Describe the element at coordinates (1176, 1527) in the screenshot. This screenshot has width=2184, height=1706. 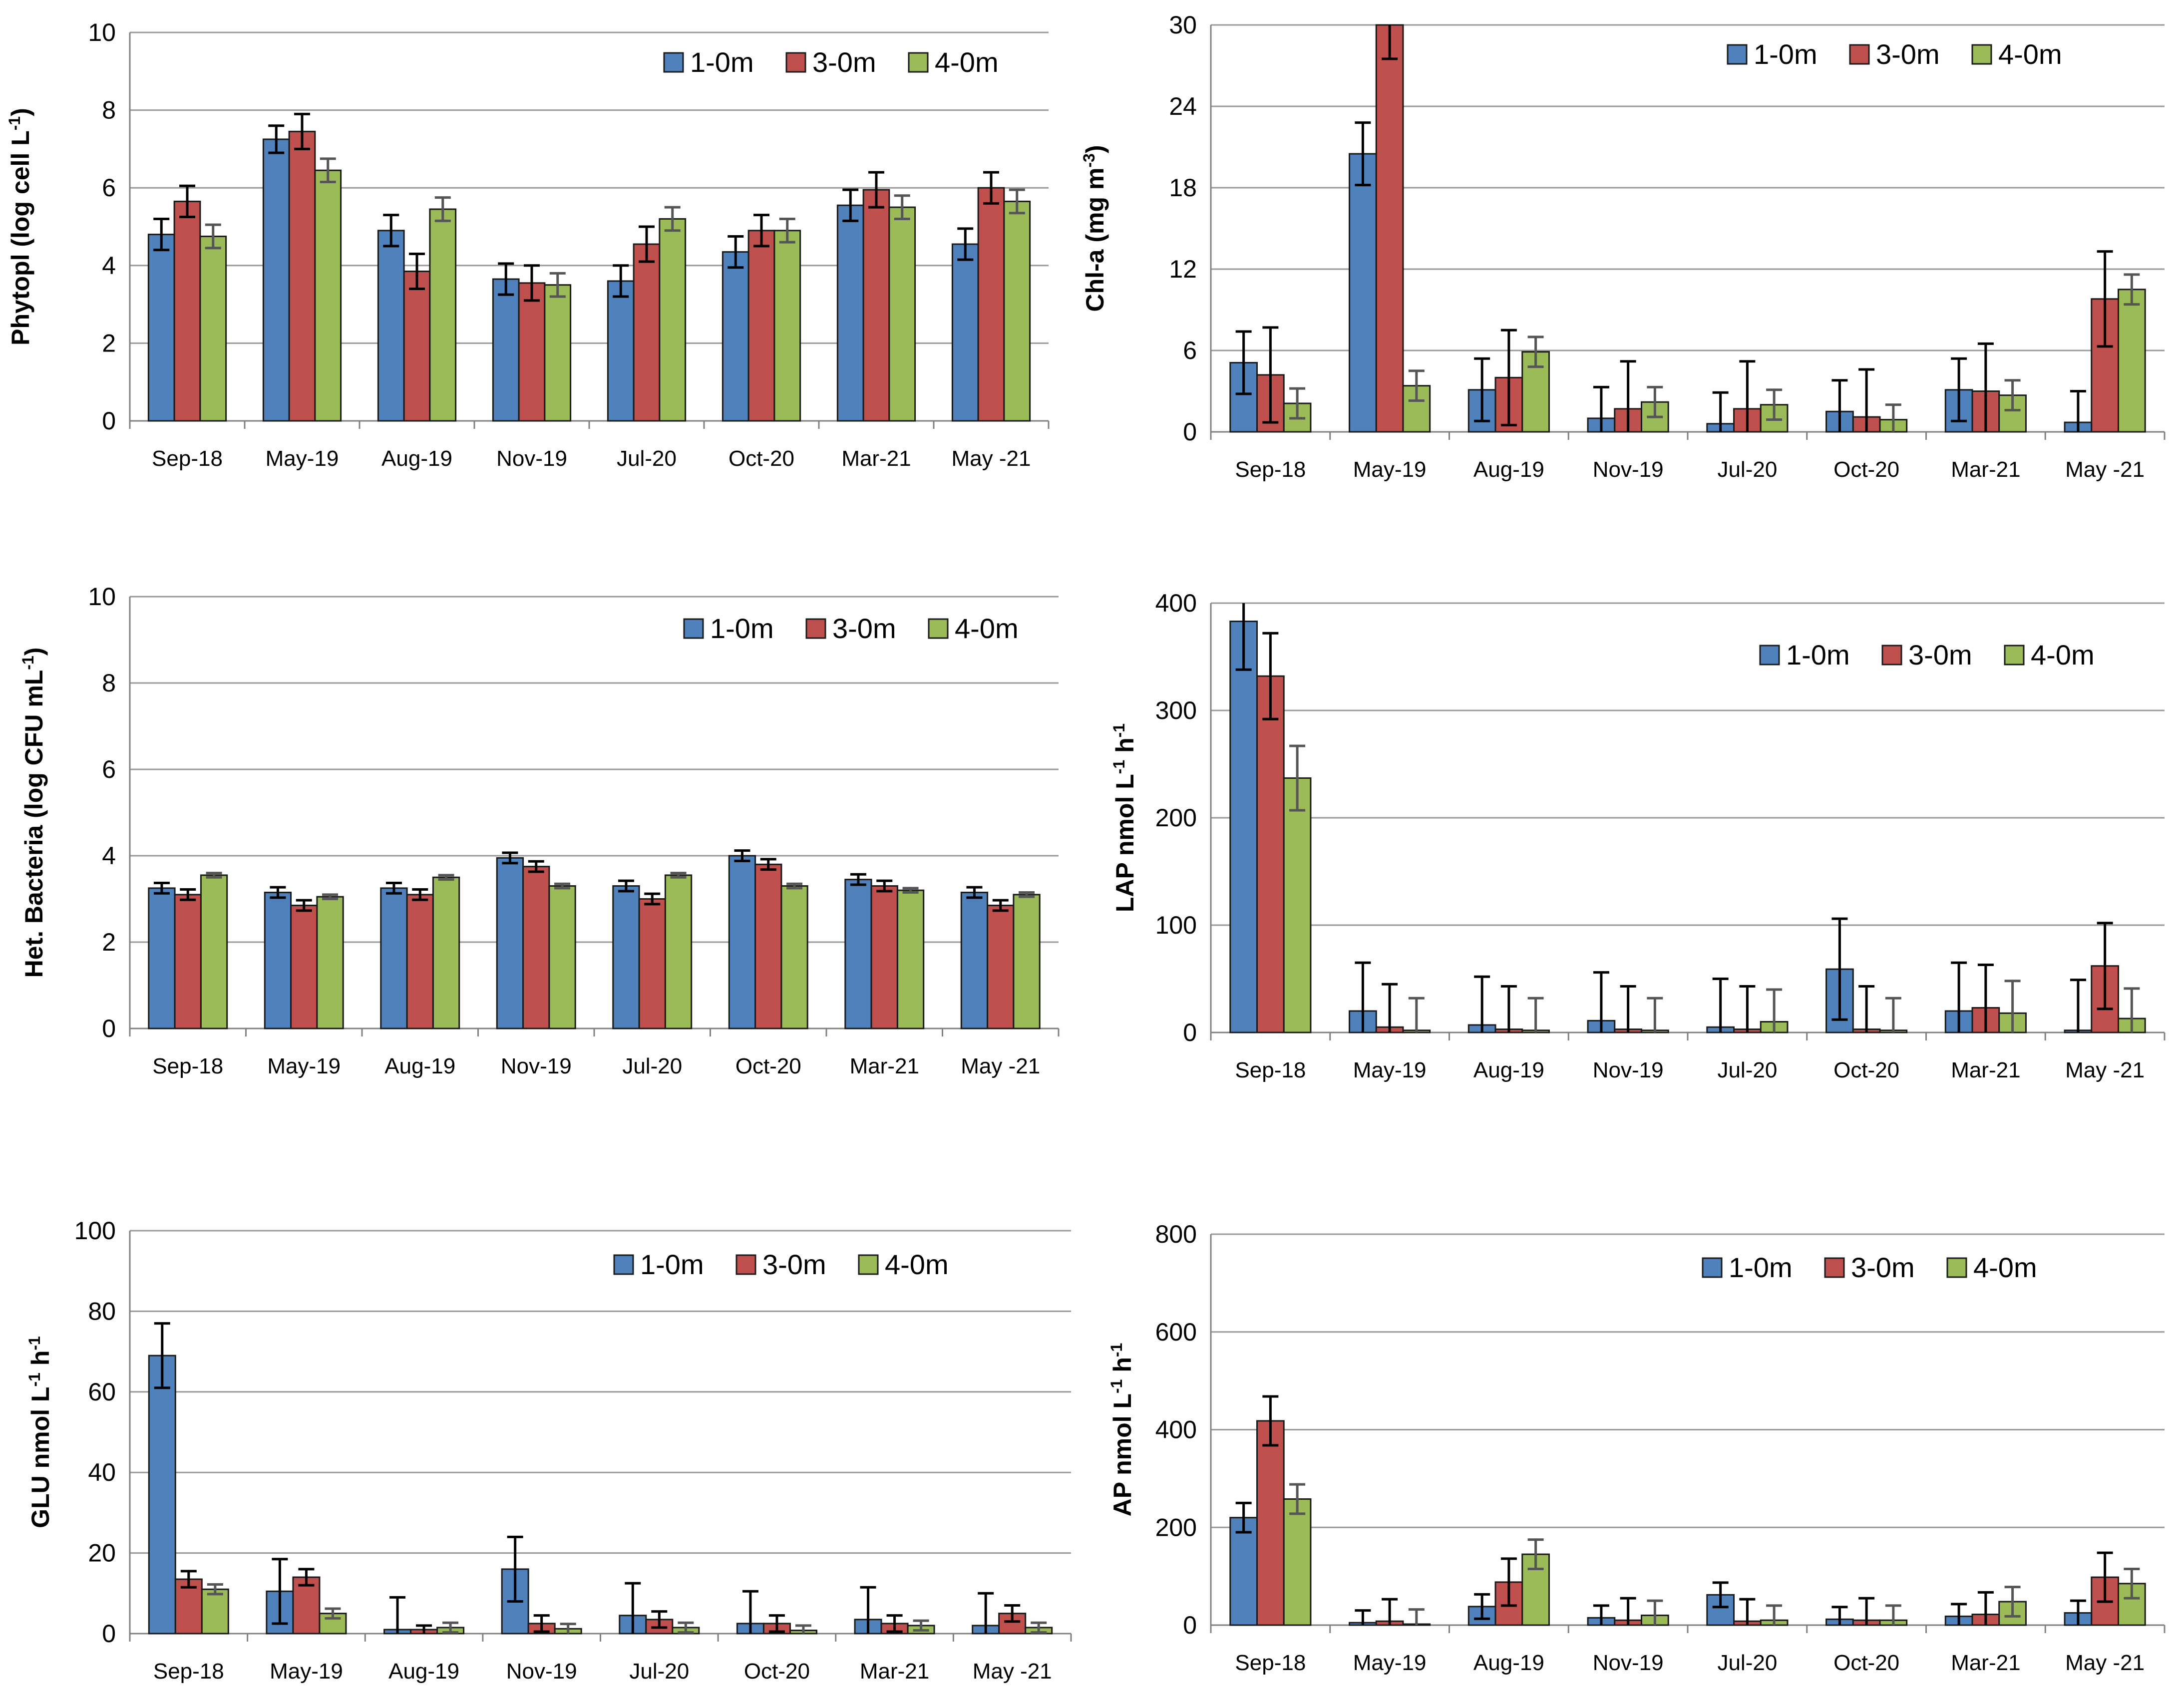
I see `y-tick-label: 200` at that location.